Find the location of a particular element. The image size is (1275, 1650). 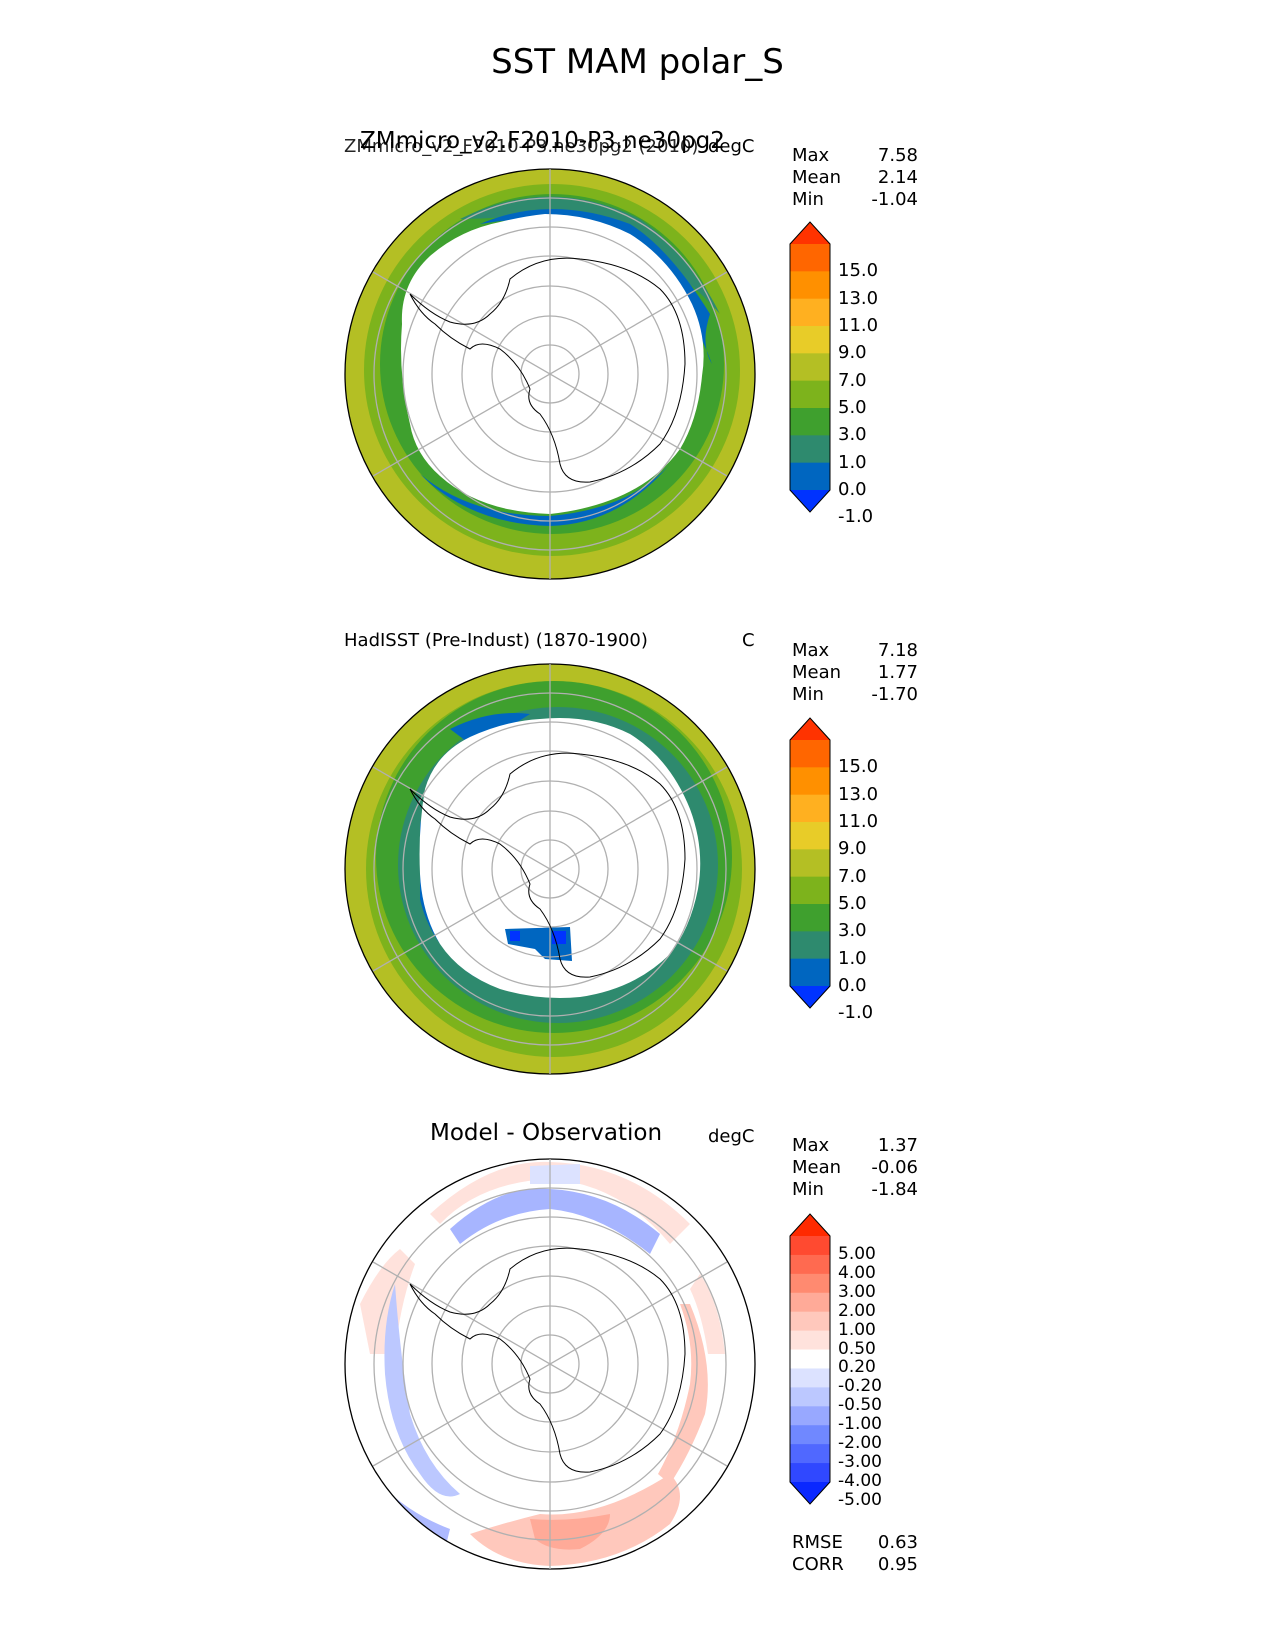

colorbar-tick-label: 4.00 is located at coordinates (857, 1272).